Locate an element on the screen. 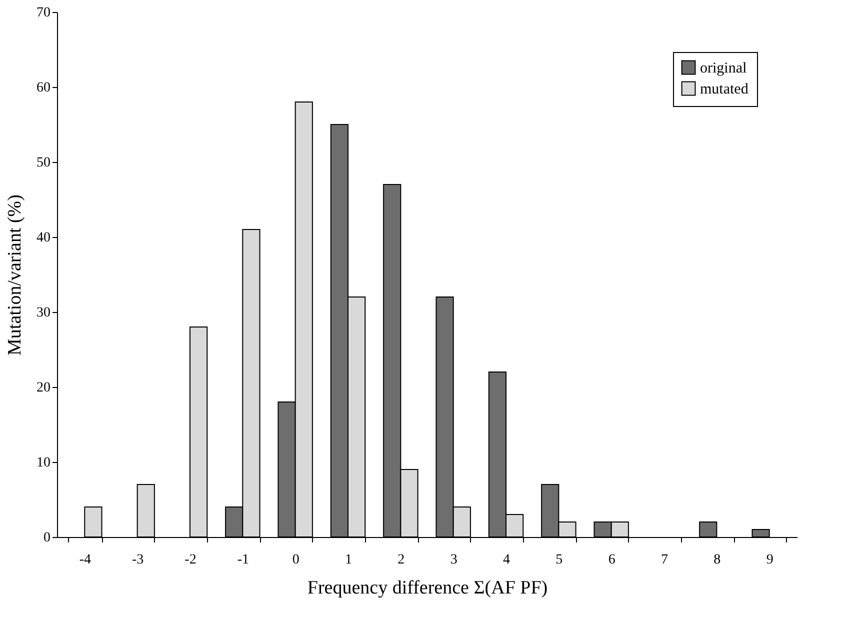 The image size is (846, 618). y-tick-label: 70 is located at coordinates (43, 13).